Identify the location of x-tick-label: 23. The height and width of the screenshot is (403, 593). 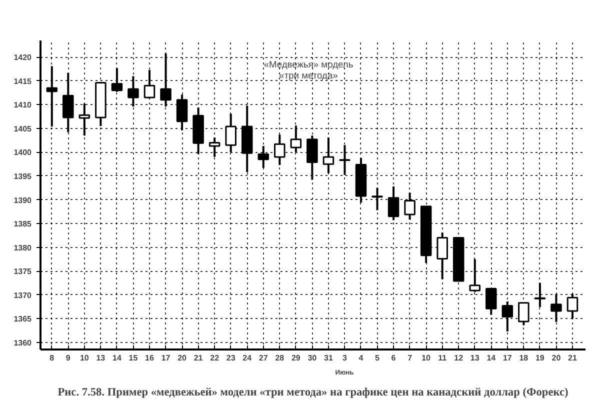
(231, 358).